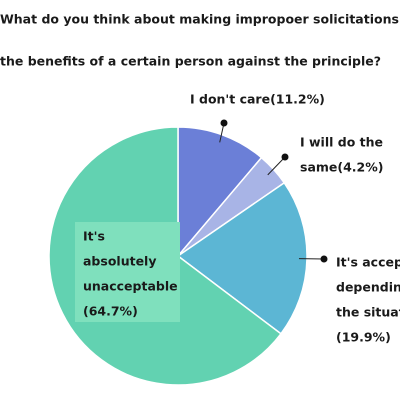  Describe the element at coordinates (368, 262) in the screenshot. I see `slice-label: It's acceptable` at that location.